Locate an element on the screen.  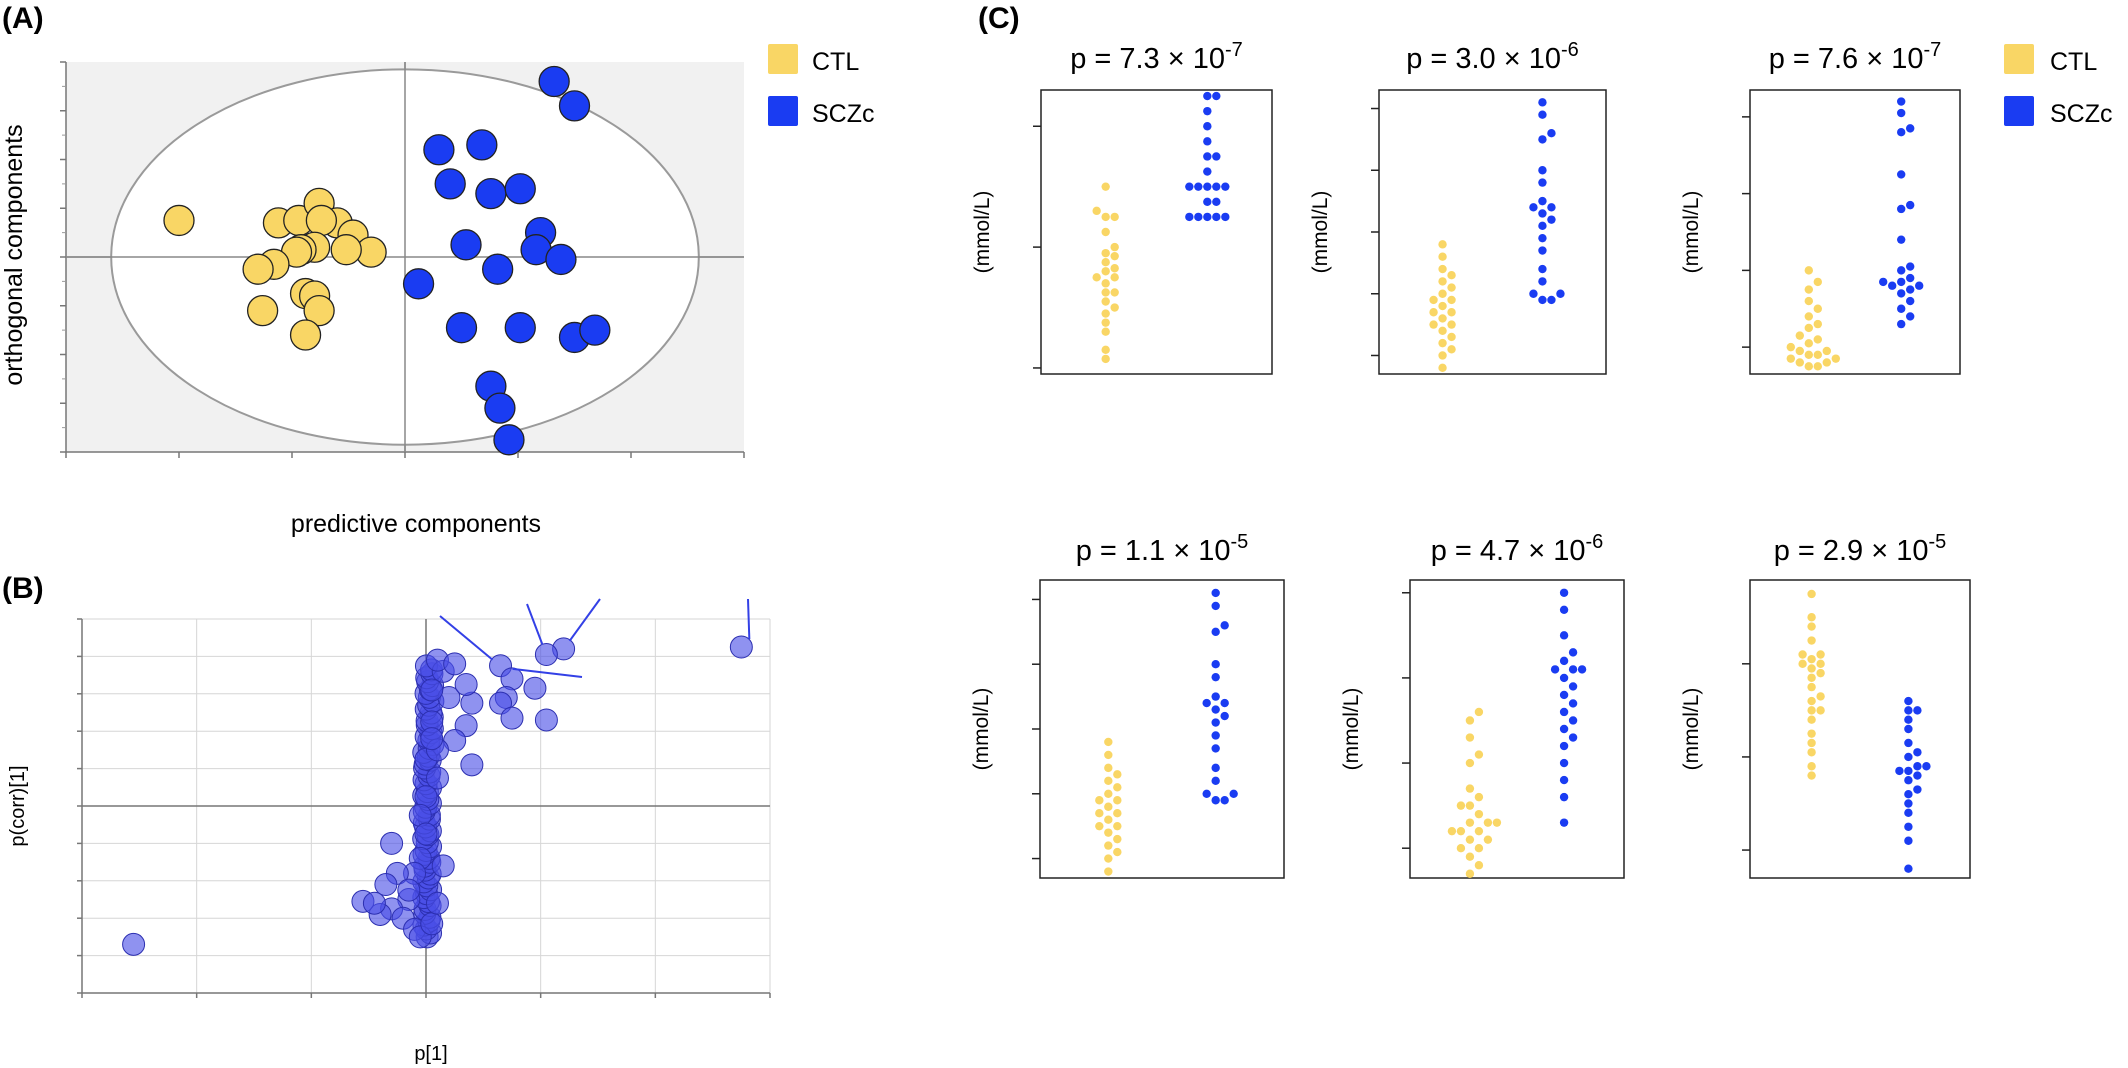
hotelling-ellipse is located at coordinates (405, 257).